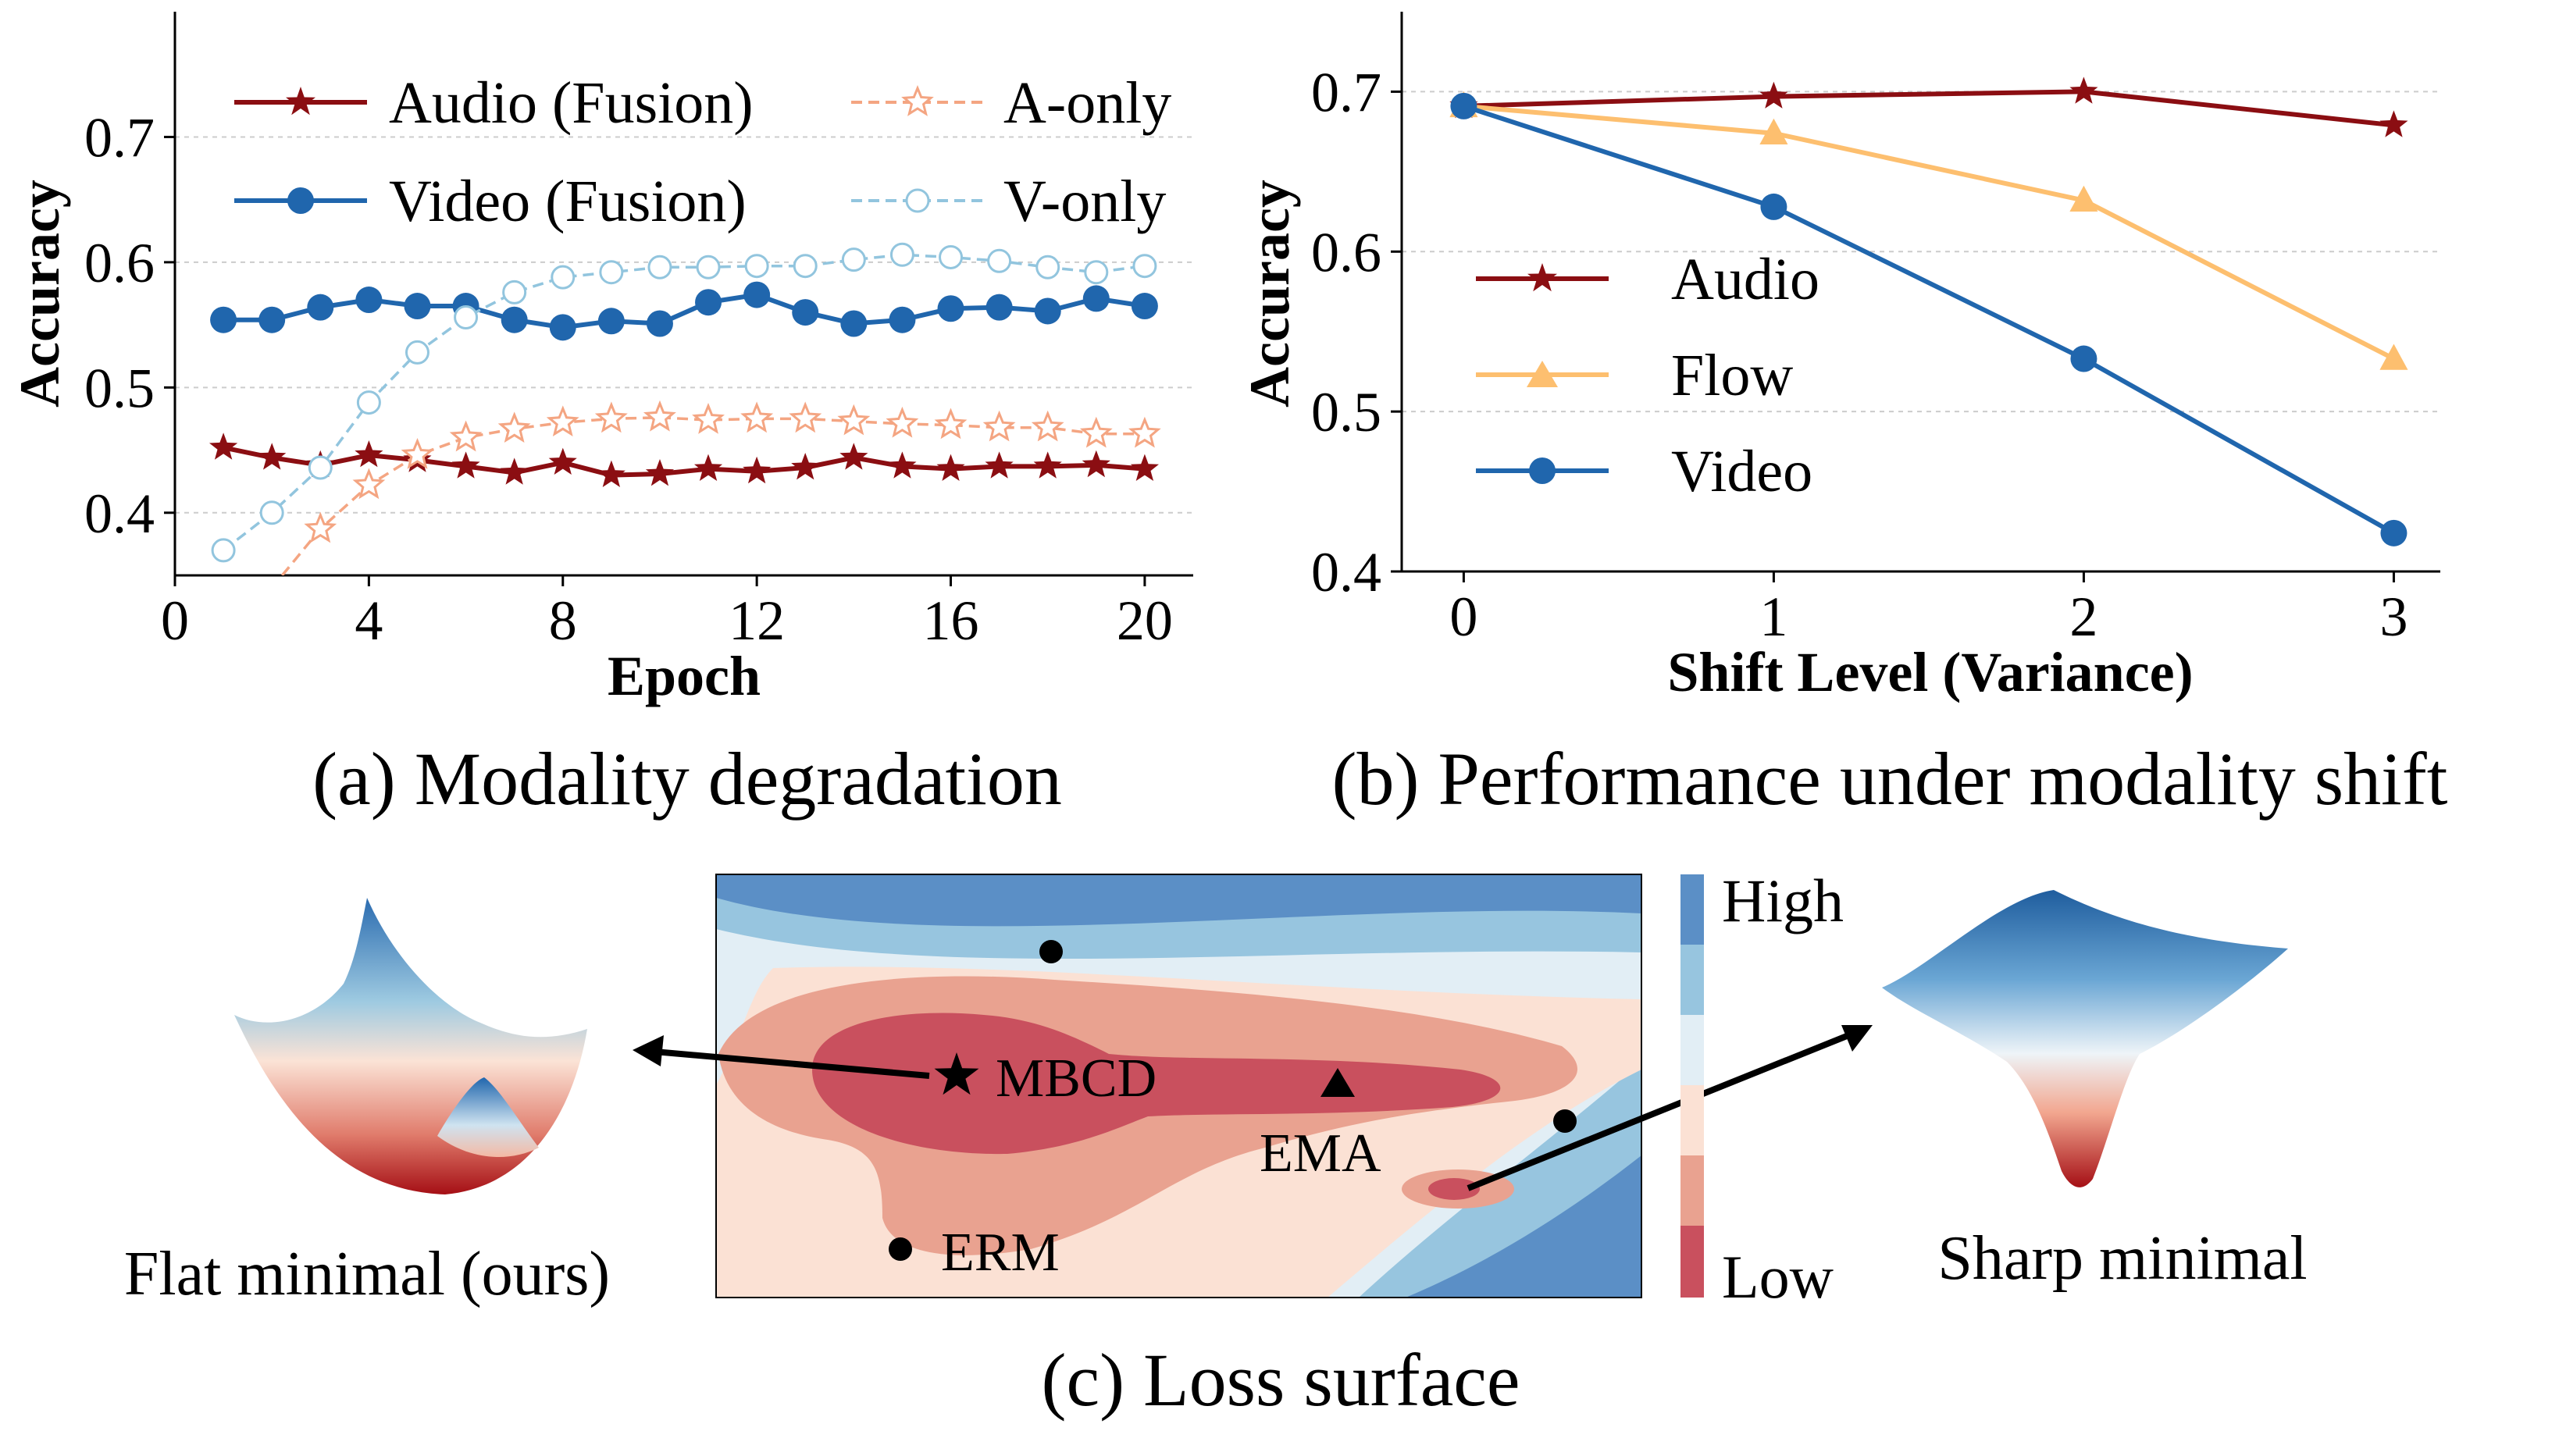 Image resolution: width=2559 pixels, height=1456 pixels. I want to click on x-tick-label: 4, so click(369, 620).